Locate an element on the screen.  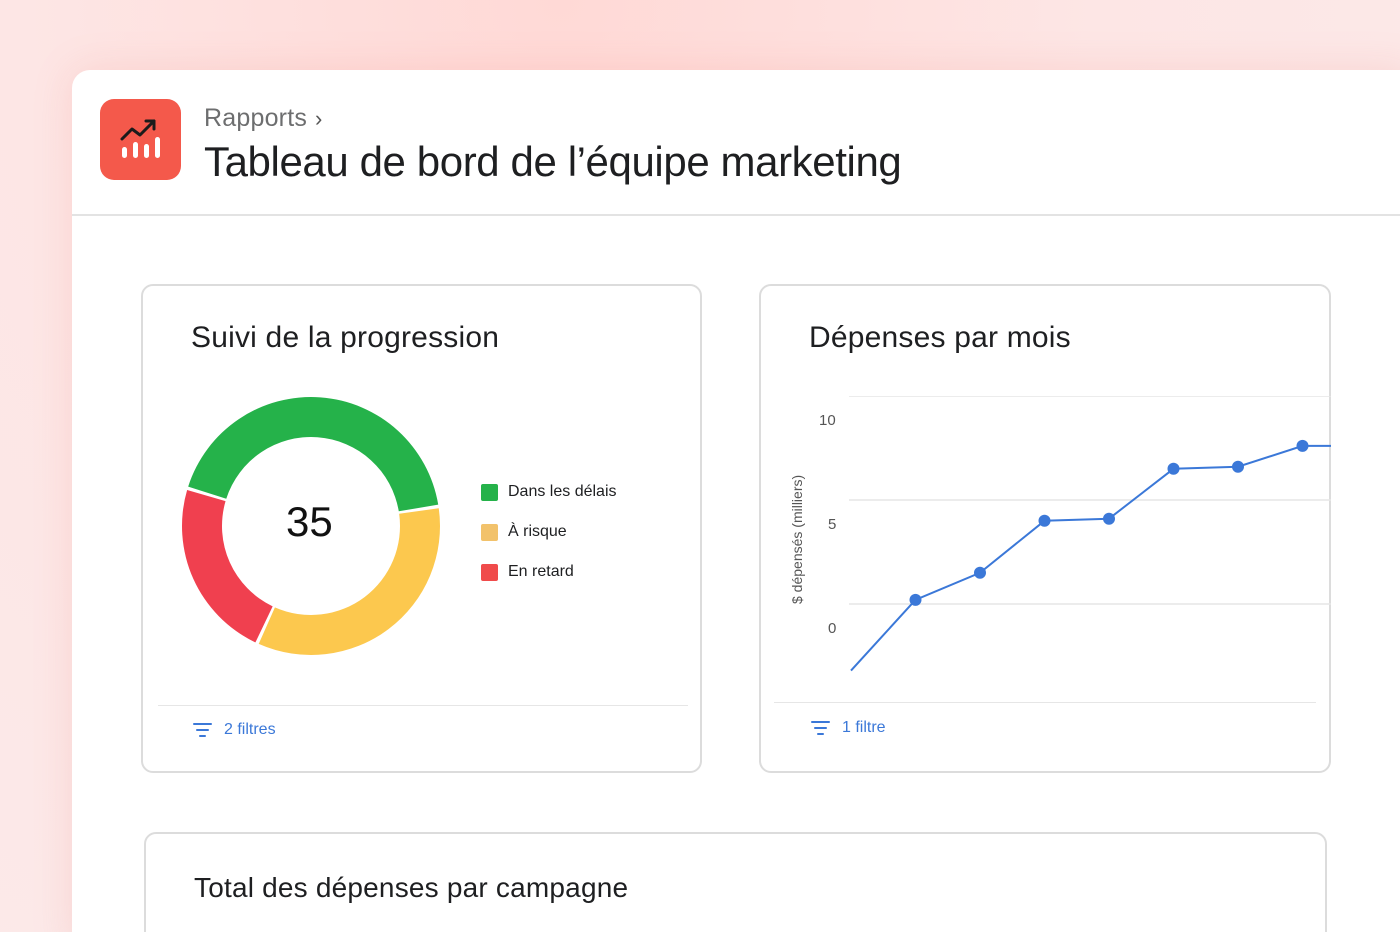
legend-swatch-at-risk is located at coordinates (489, 532).